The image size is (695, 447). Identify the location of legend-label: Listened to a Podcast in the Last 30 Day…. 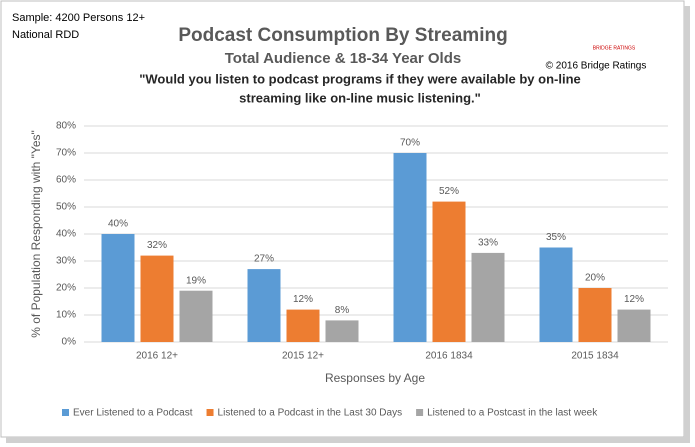
(310, 413).